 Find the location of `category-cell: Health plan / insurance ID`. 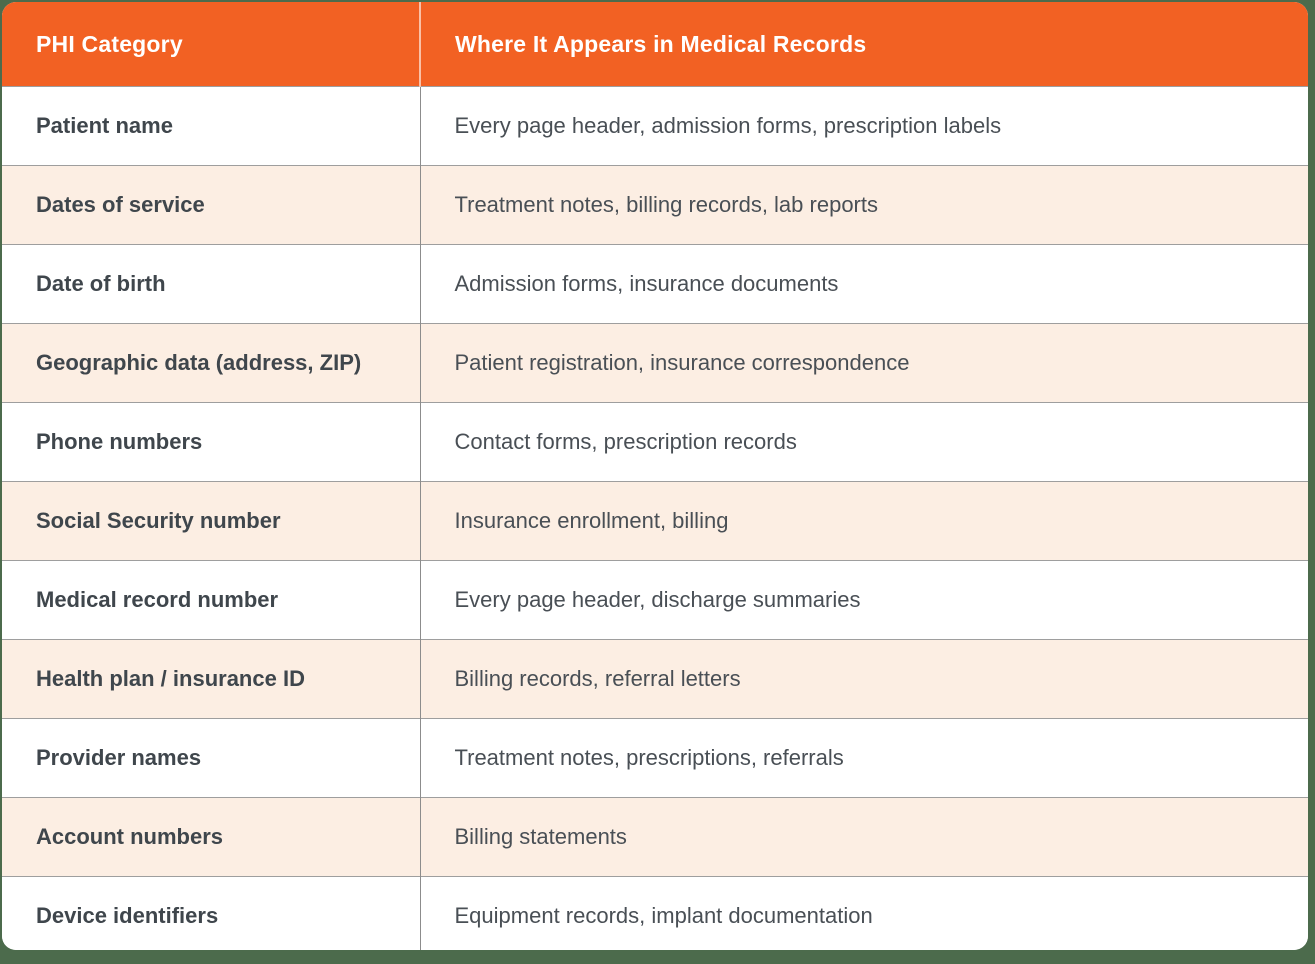

category-cell: Health plan / insurance ID is located at coordinates (211, 679).